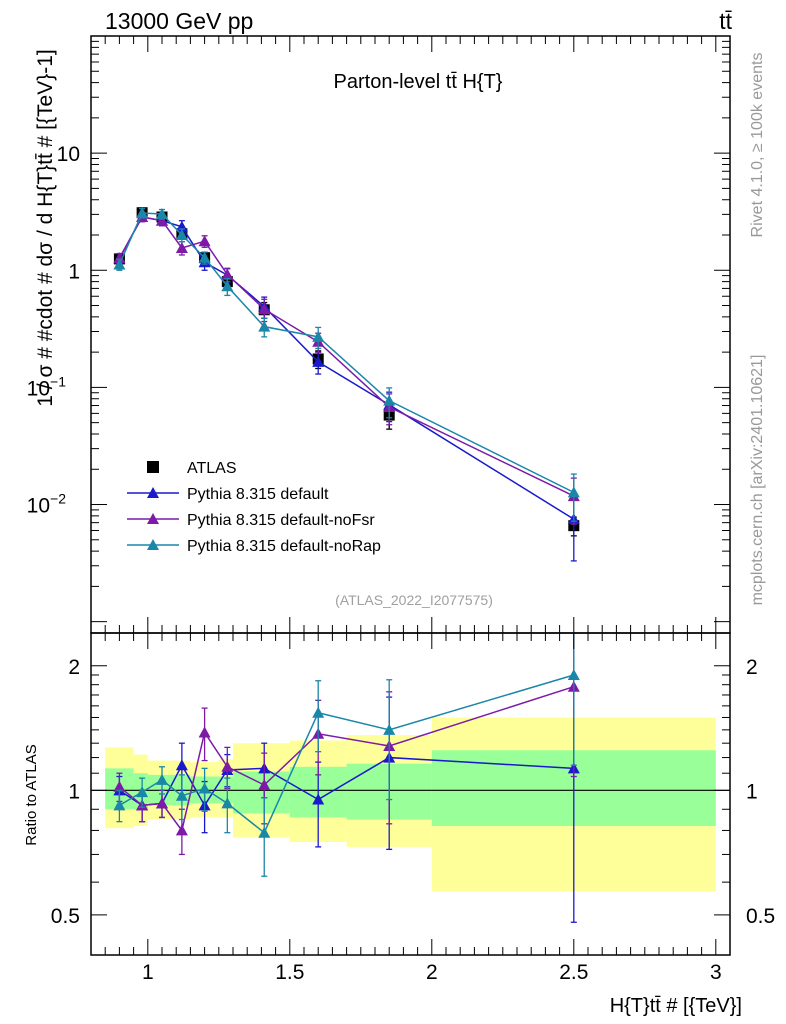 The image size is (786, 1024). Describe the element at coordinates (258, 494) in the screenshot. I see `legend-label: Pythia 8.315 default` at that location.